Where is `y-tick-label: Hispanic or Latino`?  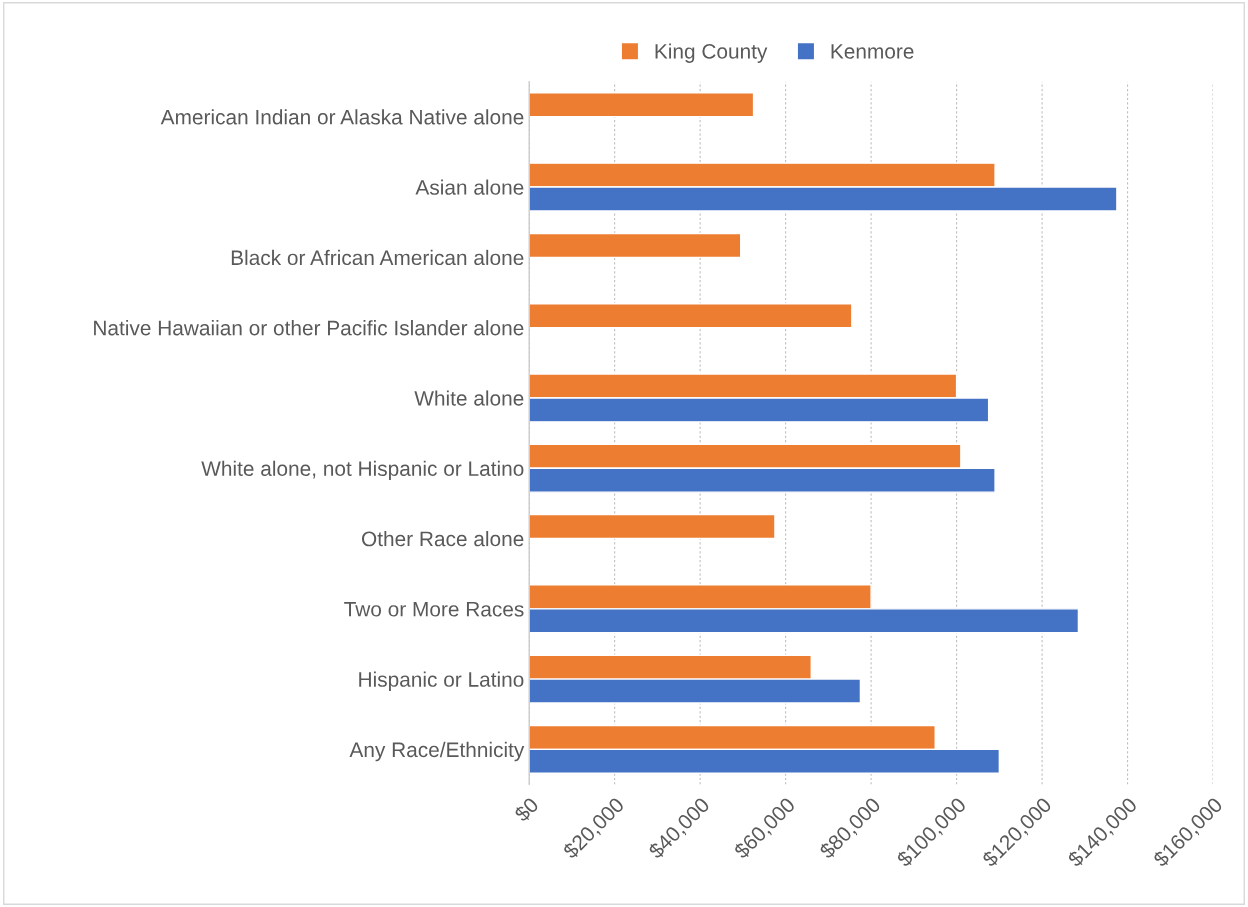 y-tick-label: Hispanic or Latino is located at coordinates (441, 681).